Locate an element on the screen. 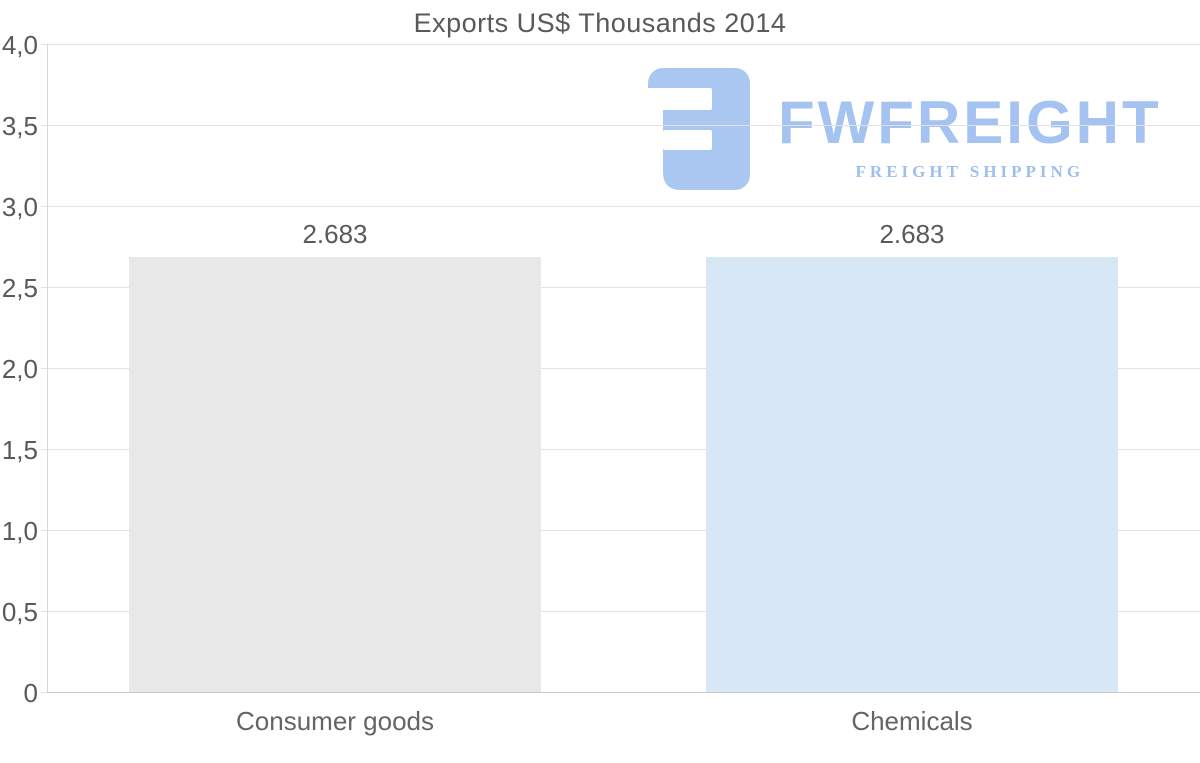 The image size is (1200, 763). y-tick-label: 1,0 is located at coordinates (19, 531).